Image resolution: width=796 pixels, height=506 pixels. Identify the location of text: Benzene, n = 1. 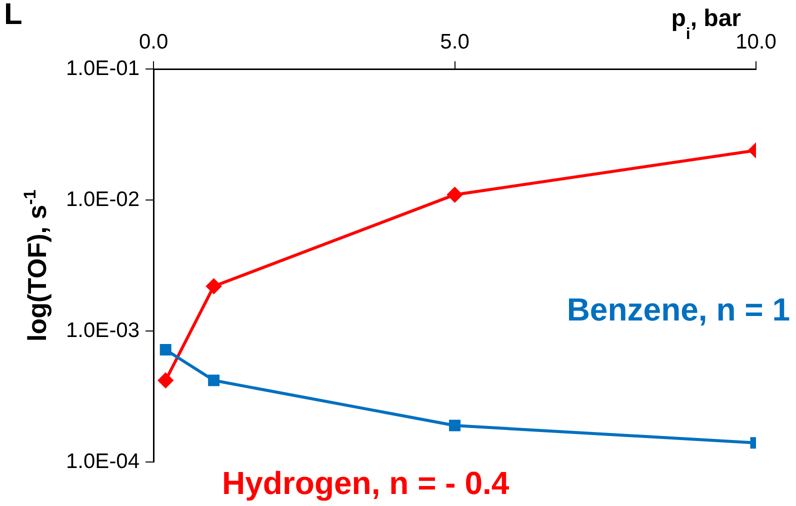
(678, 310).